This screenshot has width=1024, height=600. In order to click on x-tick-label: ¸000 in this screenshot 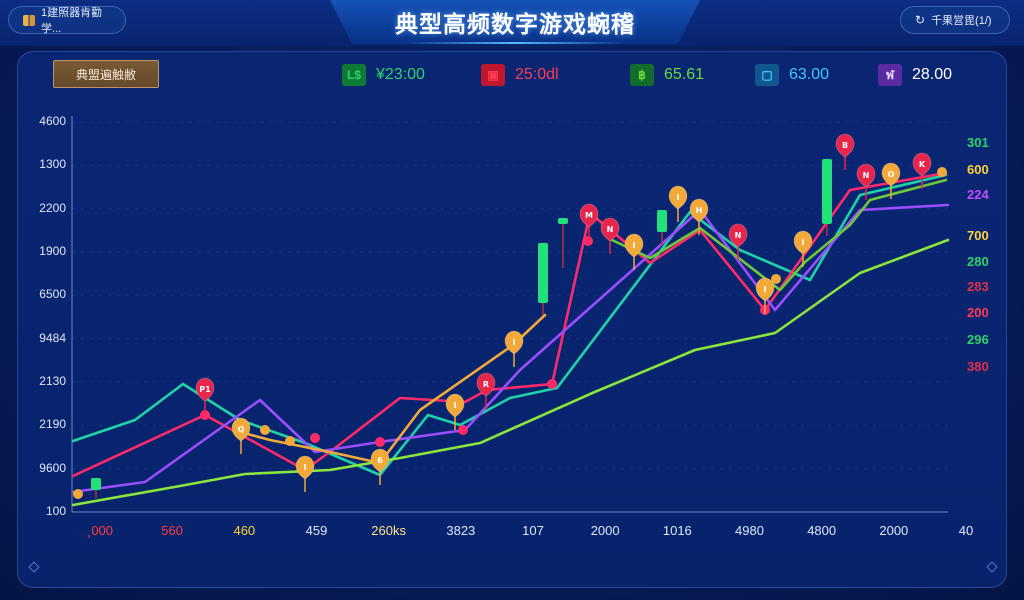, I will do `click(100, 530)`.